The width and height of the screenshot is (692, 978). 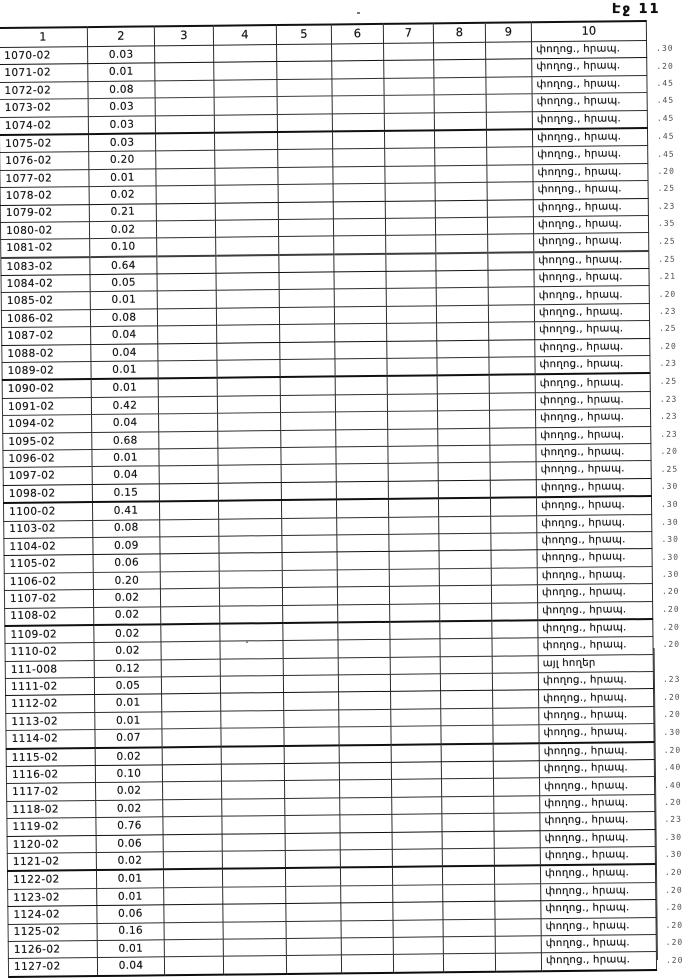 I want to click on parcel-id-cell: 1088-02, so click(x=46, y=353).